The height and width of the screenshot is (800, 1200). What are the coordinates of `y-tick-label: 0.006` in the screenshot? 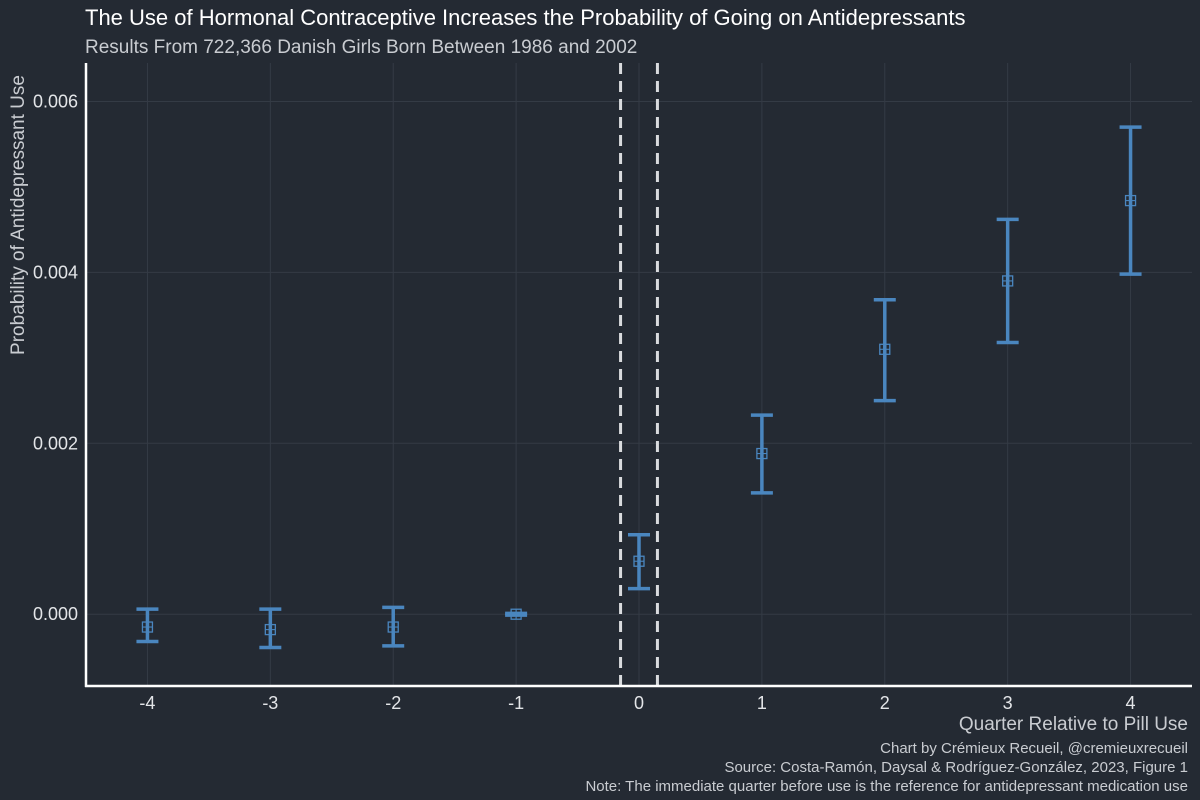 It's located at (55, 101).